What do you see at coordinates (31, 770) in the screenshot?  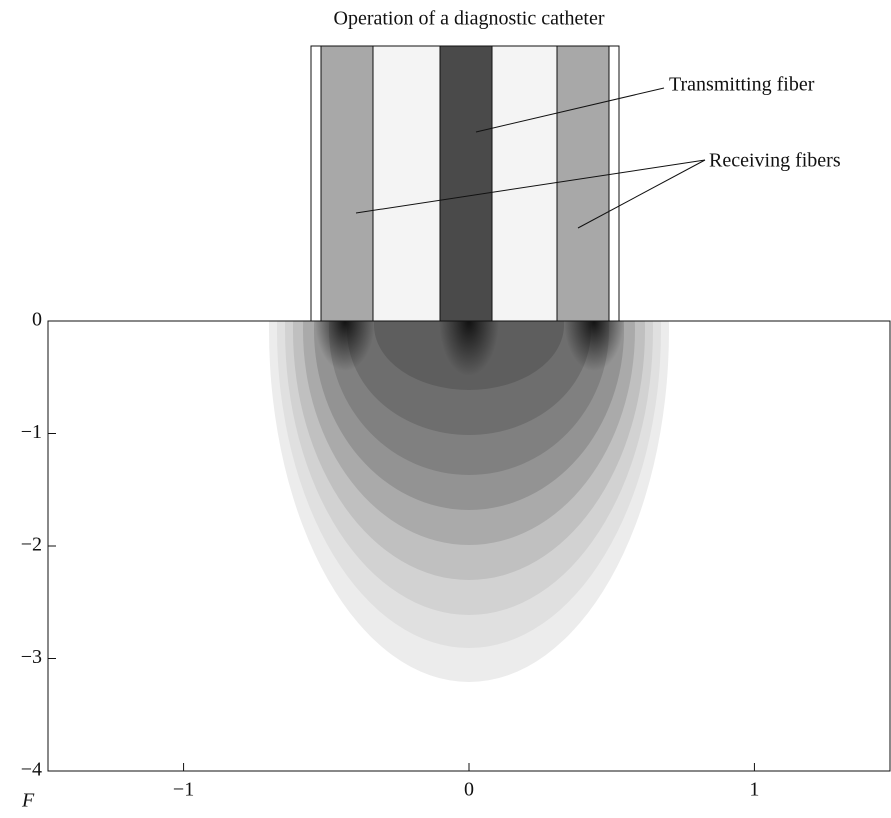 I see `y-tick-label: −4` at bounding box center [31, 770].